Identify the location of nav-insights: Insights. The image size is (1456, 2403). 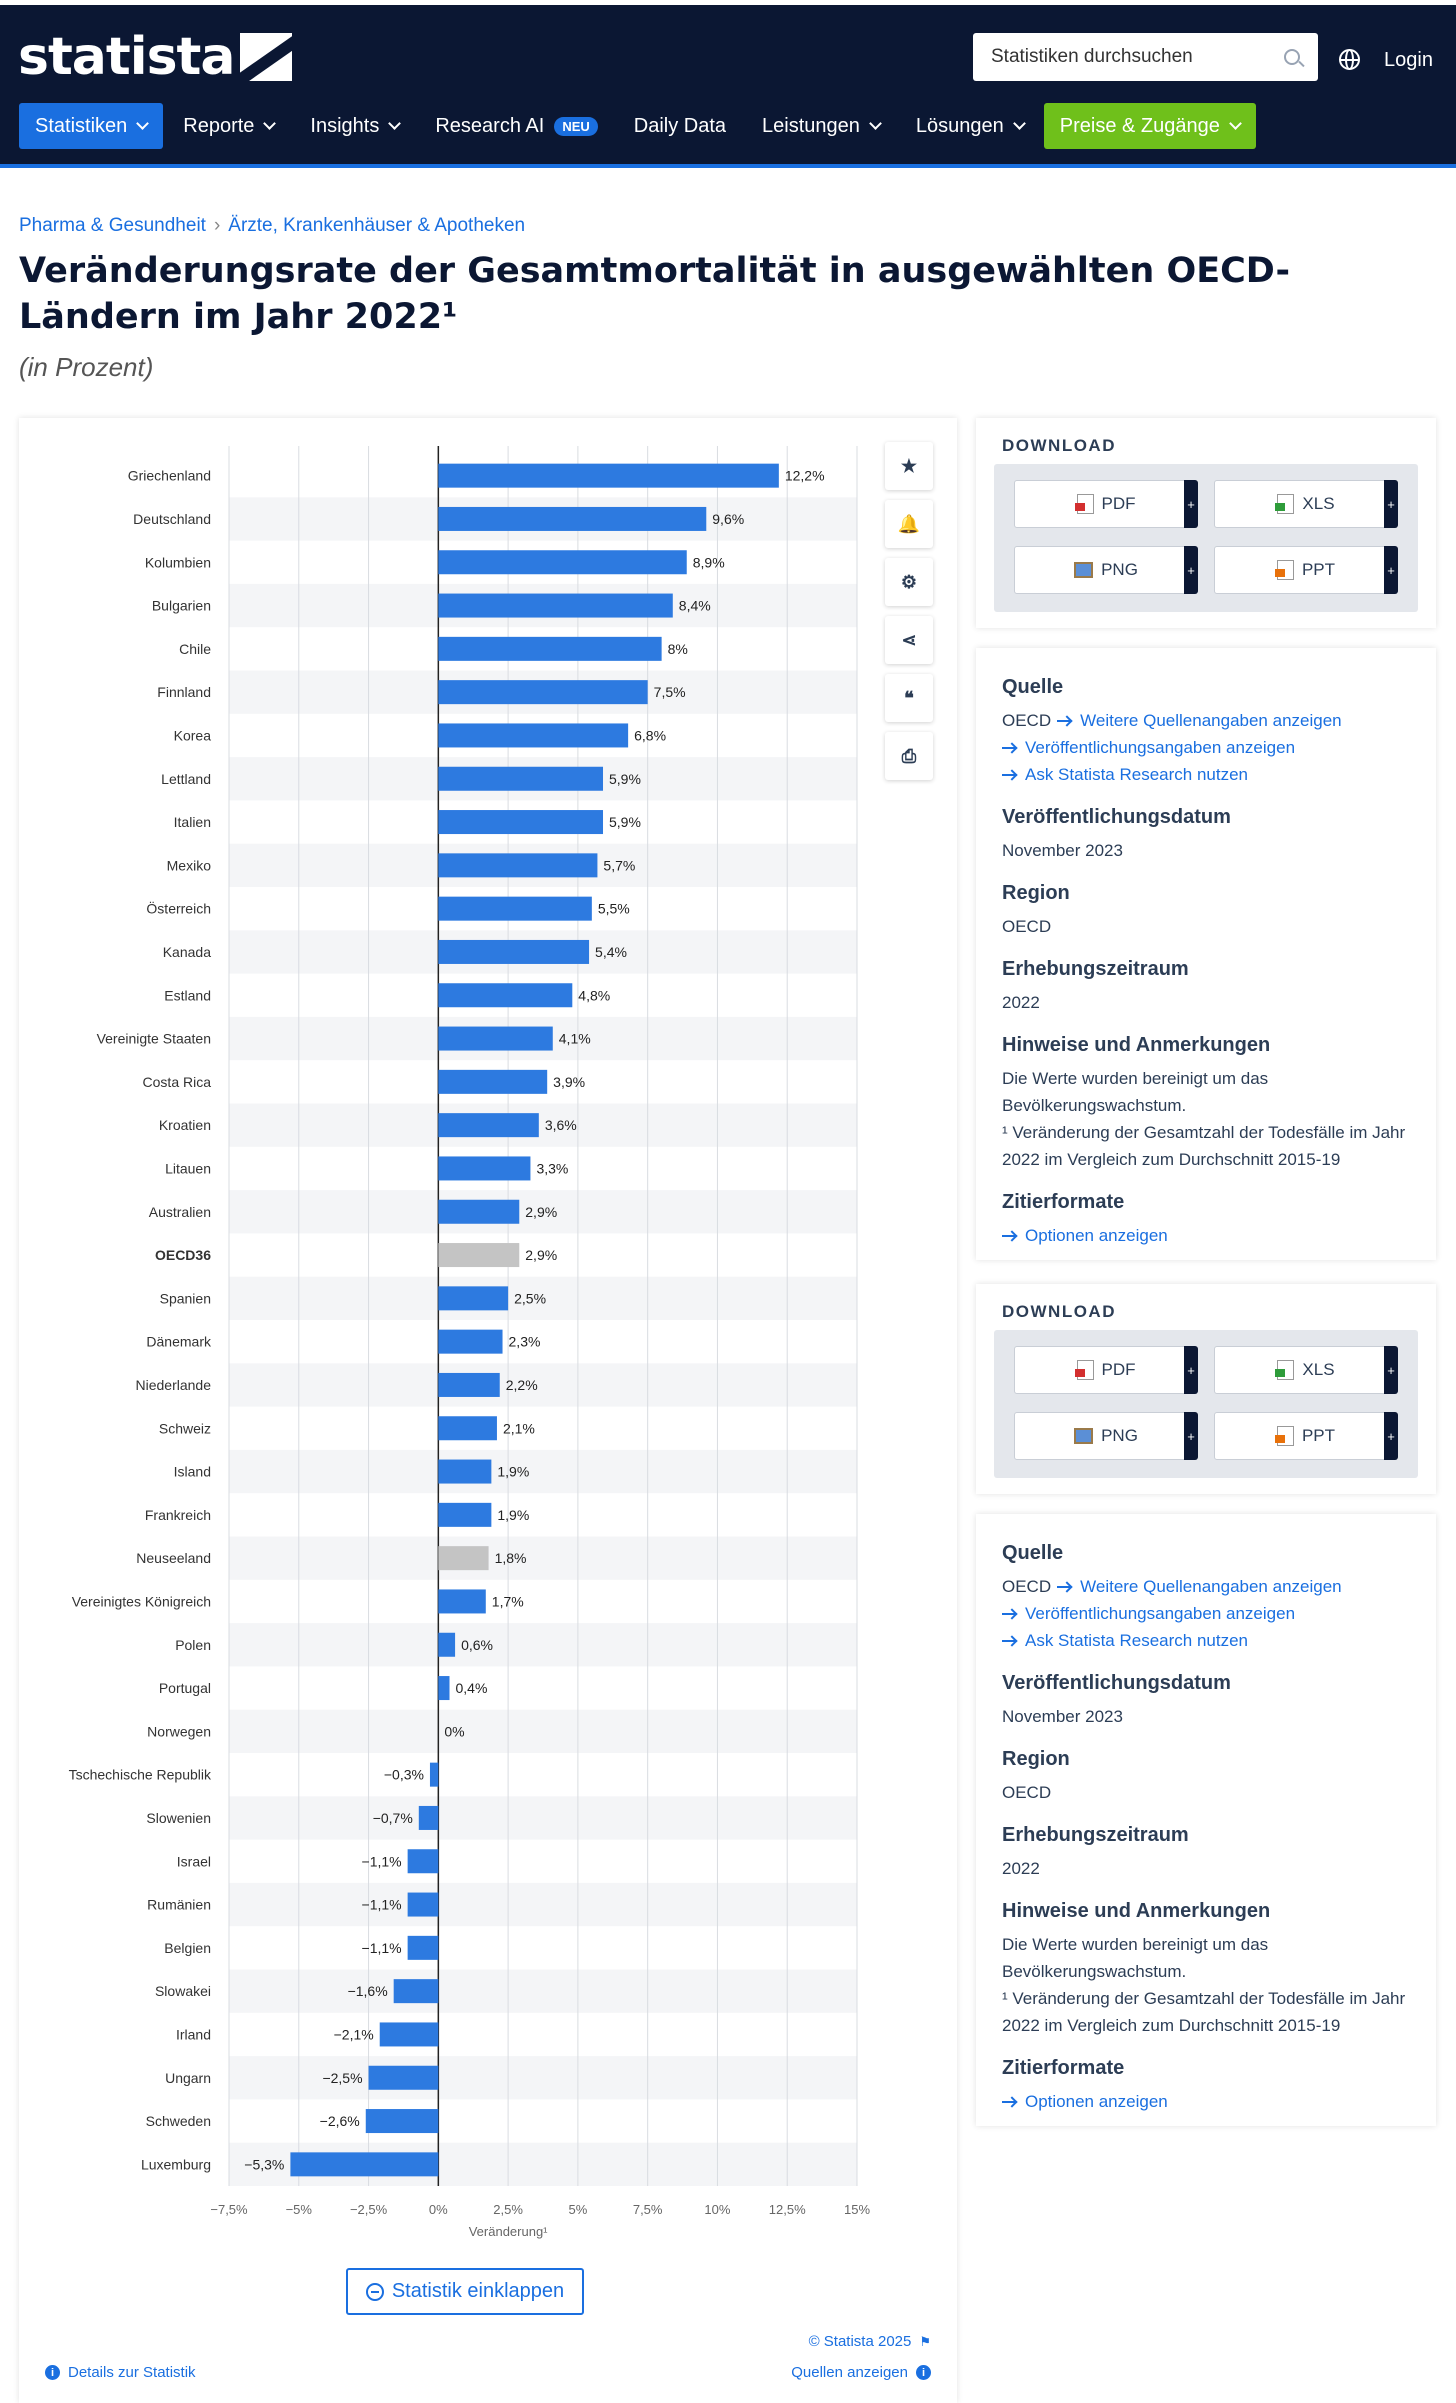
(354, 126).